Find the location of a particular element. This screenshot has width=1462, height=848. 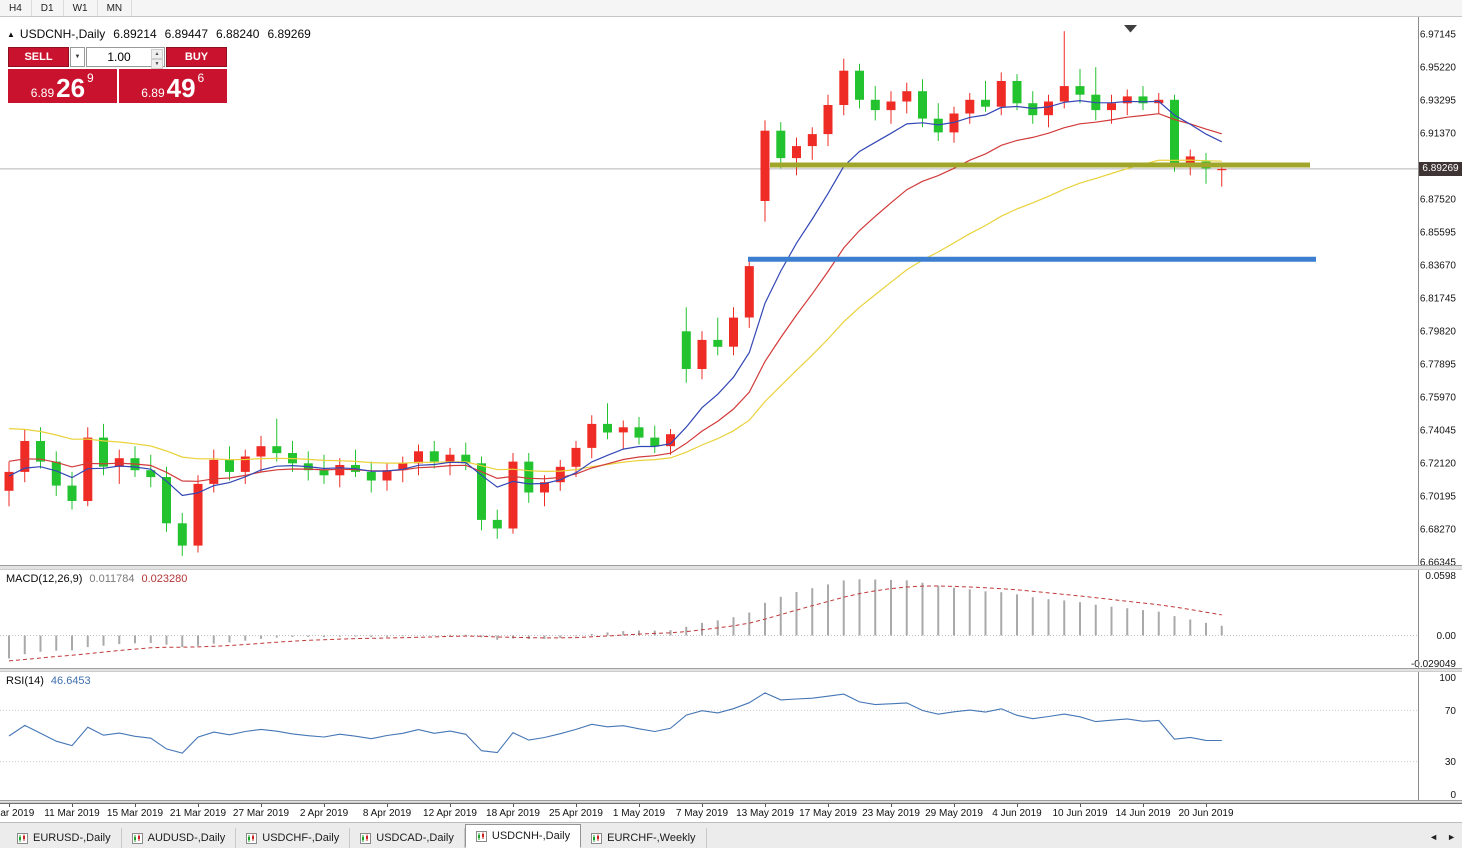

time-axis-label: 11 Mar 2019 is located at coordinates (72, 813).